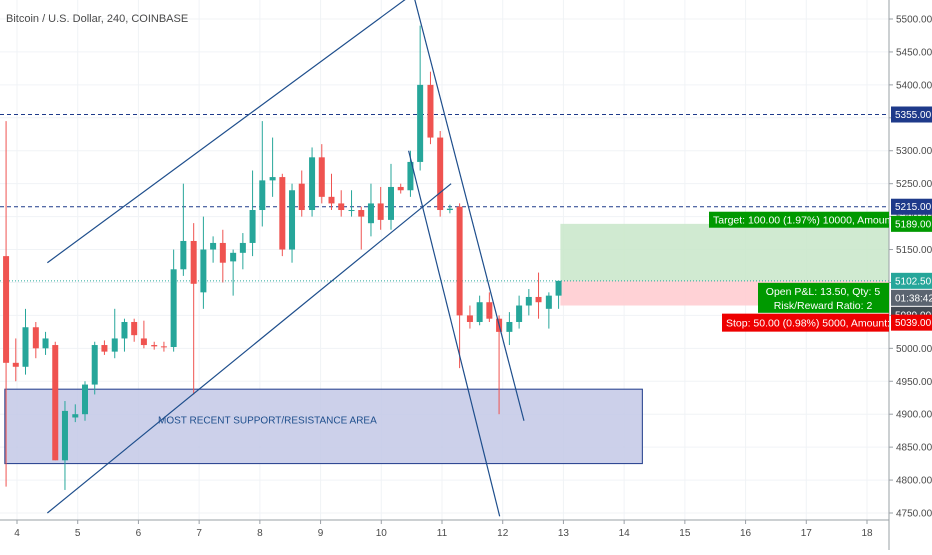  Describe the element at coordinates (914, 415) in the screenshot. I see `y-tick-label: 4900.00` at that location.